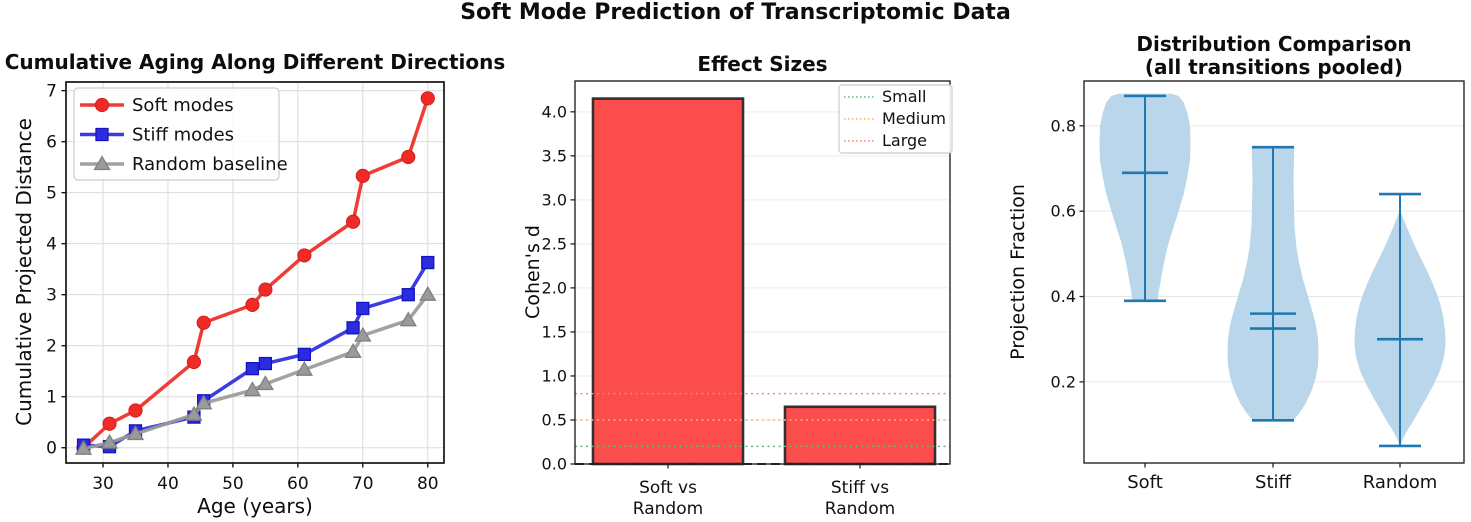  I want to click on violin-soft, so click(1145, 198).